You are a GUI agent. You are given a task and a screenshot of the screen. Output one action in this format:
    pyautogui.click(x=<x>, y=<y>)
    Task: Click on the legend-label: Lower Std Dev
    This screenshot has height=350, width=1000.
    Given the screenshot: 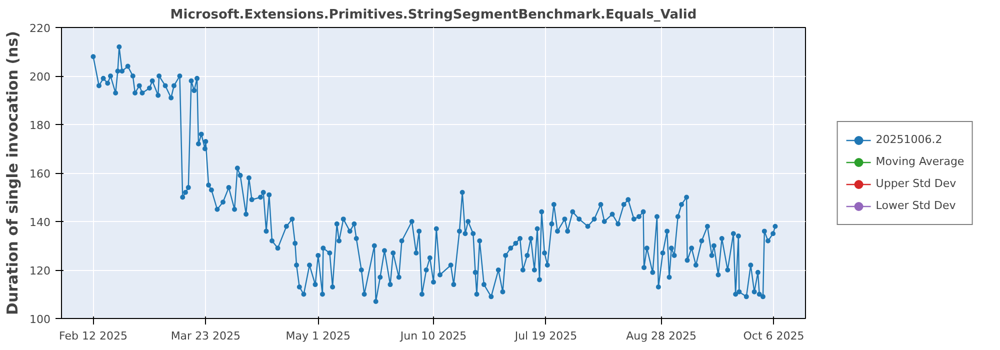 What is the action you would take?
    pyautogui.click(x=916, y=205)
    